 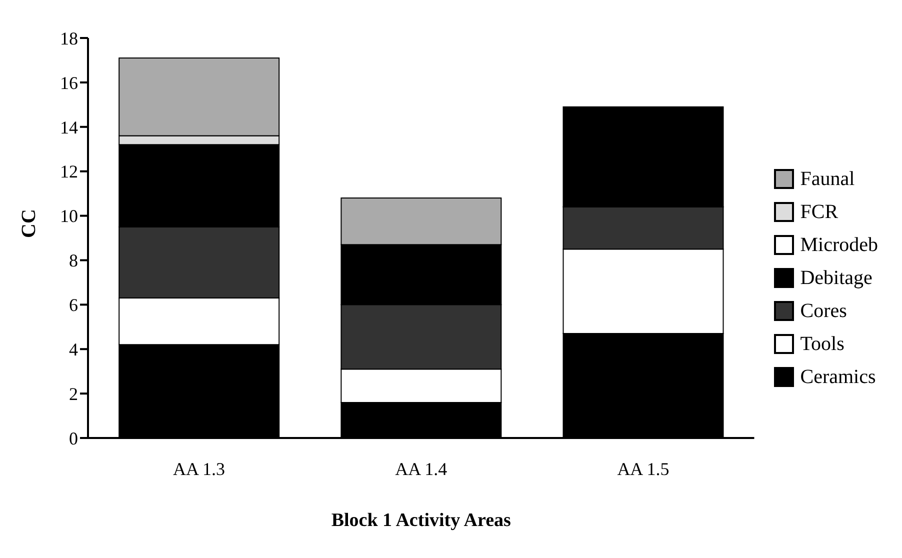 I want to click on x-tick-label: AA 1.5, so click(x=643, y=468).